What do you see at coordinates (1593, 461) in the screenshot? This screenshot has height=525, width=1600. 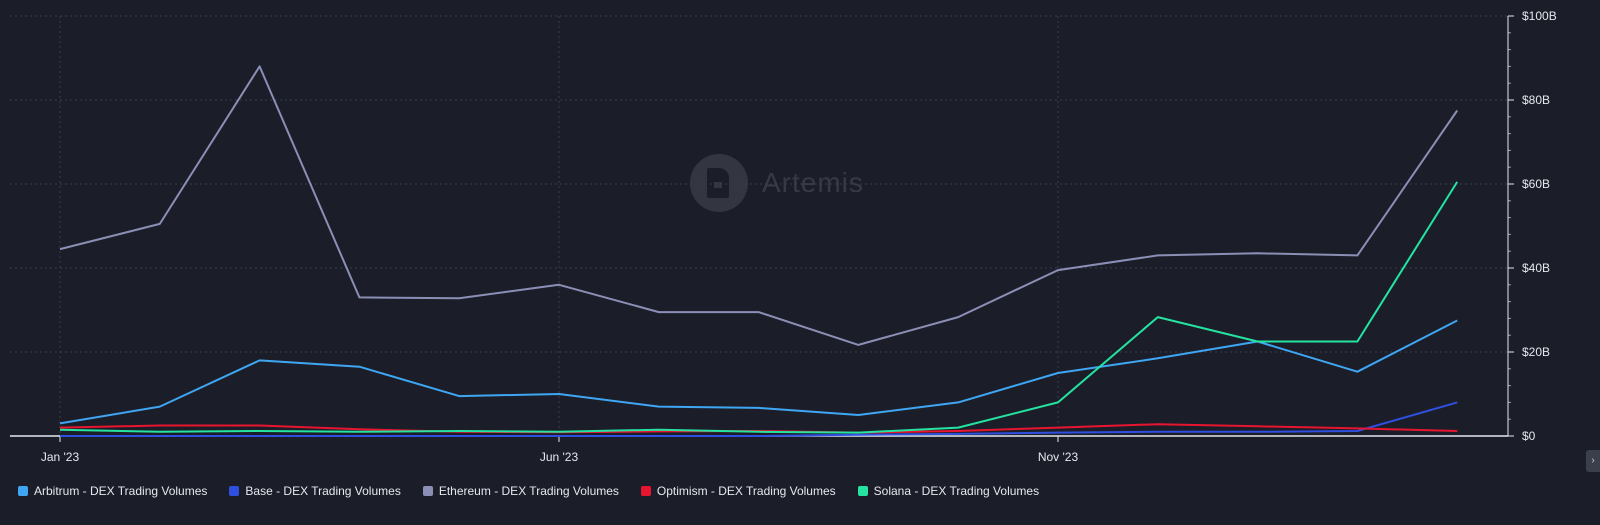 I see `scroll-right-handle: ›` at bounding box center [1593, 461].